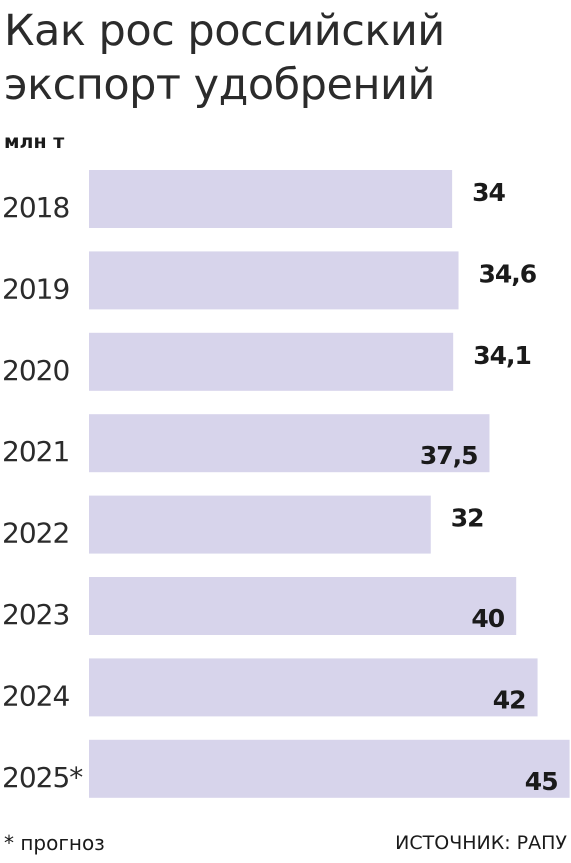 This screenshot has width=571, height=863. Describe the element at coordinates (467, 518) in the screenshot. I see `value-label: 32` at that location.